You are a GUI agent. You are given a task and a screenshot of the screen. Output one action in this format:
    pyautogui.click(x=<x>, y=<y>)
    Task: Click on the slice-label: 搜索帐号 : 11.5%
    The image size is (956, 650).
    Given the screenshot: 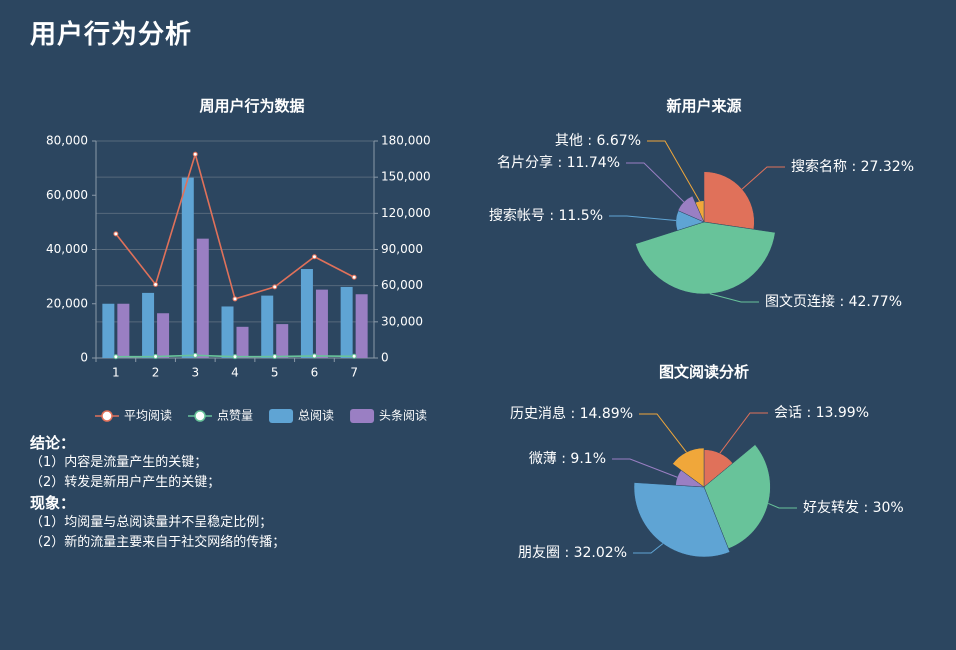 What is the action you would take?
    pyautogui.click(x=546, y=215)
    